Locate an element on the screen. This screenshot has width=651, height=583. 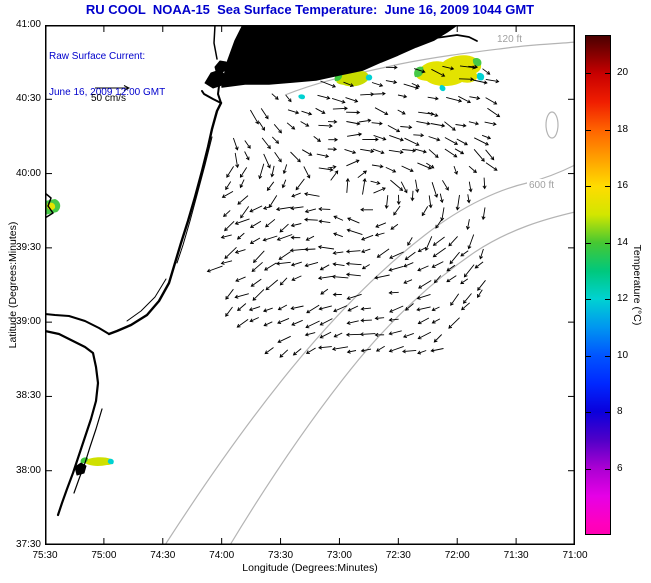
x-tick-label: 75:30 is located at coordinates (45, 555).